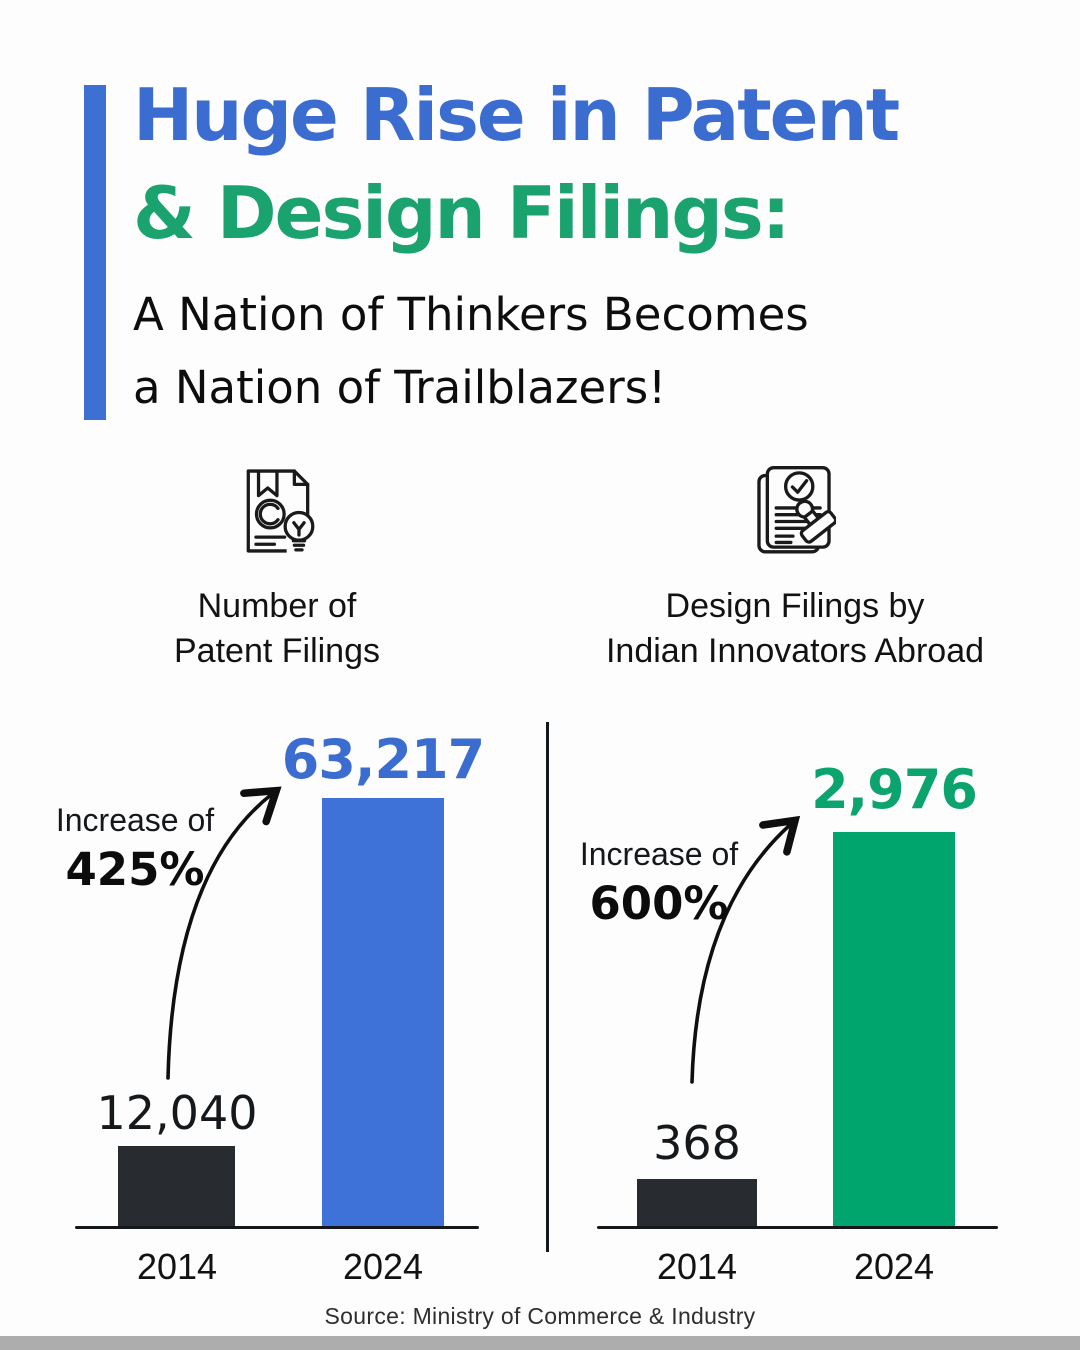 The height and width of the screenshot is (1350, 1080). I want to click on increase-annotation: Increase of 600%, so click(659, 883).